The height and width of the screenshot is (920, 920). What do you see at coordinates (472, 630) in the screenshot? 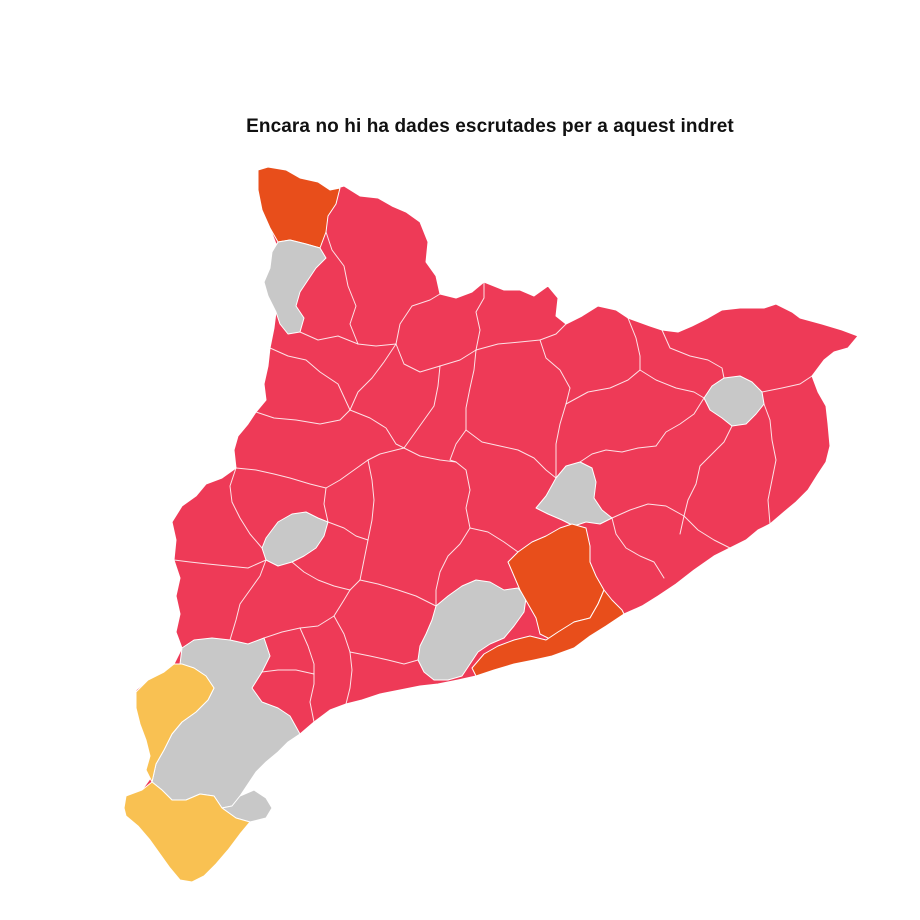
I see `region-baix-llobregat-barcelones` at bounding box center [472, 630].